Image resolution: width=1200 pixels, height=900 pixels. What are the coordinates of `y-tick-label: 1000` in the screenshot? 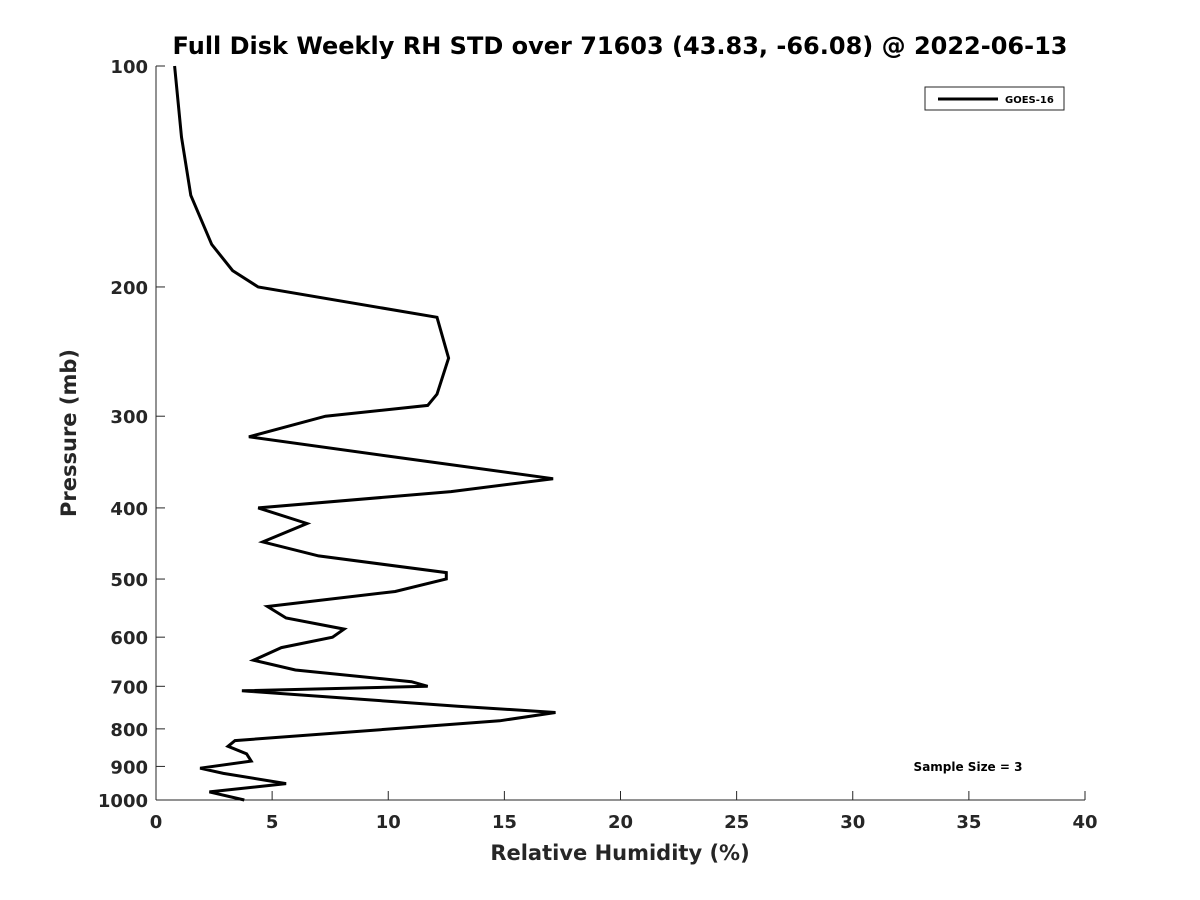 It's located at (123, 801).